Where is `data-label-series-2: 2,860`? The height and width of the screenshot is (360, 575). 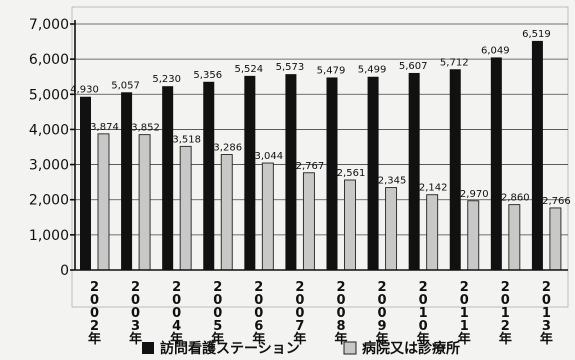 data-label-series-2: 2,860 is located at coordinates (515, 198).